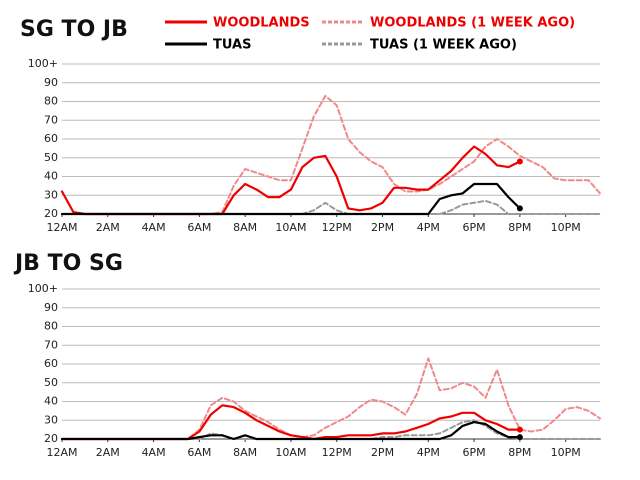  Describe the element at coordinates (74, 29) in the screenshot. I see `chart-title: SG TO JB` at that location.